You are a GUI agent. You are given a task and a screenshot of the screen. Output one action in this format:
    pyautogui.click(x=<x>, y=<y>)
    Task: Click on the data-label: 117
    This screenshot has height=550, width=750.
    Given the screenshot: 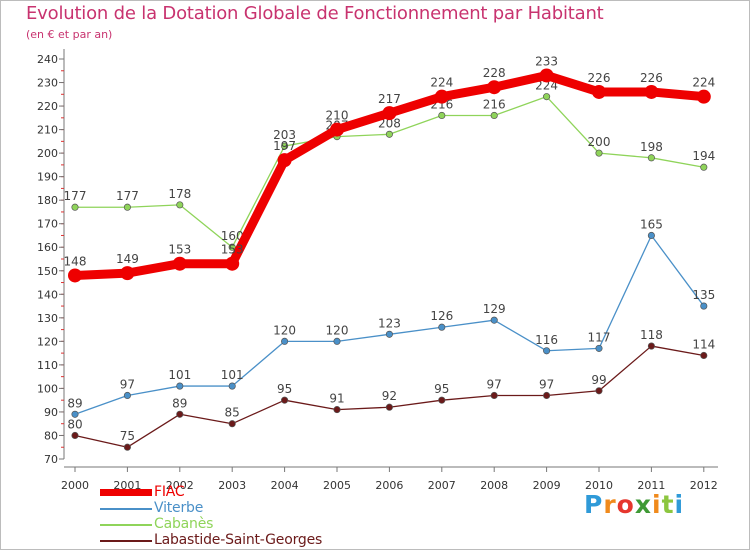 What is the action you would take?
    pyautogui.click(x=599, y=337)
    